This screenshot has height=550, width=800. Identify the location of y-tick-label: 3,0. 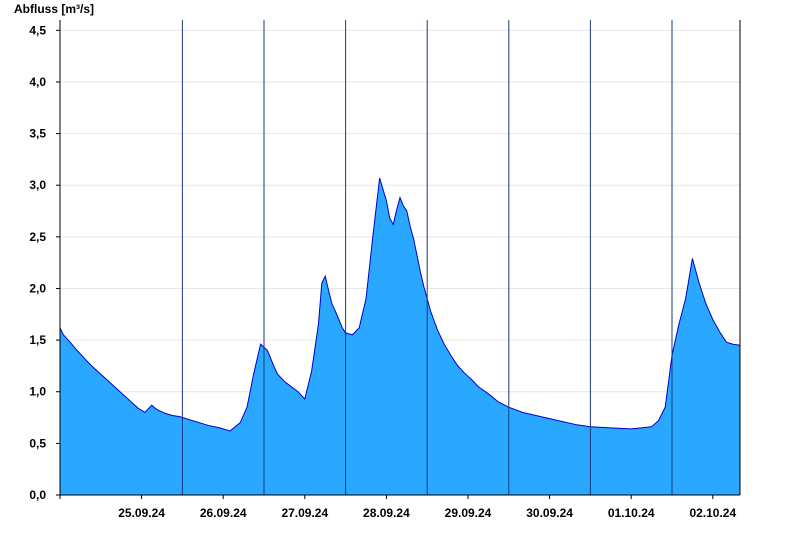
(37, 185).